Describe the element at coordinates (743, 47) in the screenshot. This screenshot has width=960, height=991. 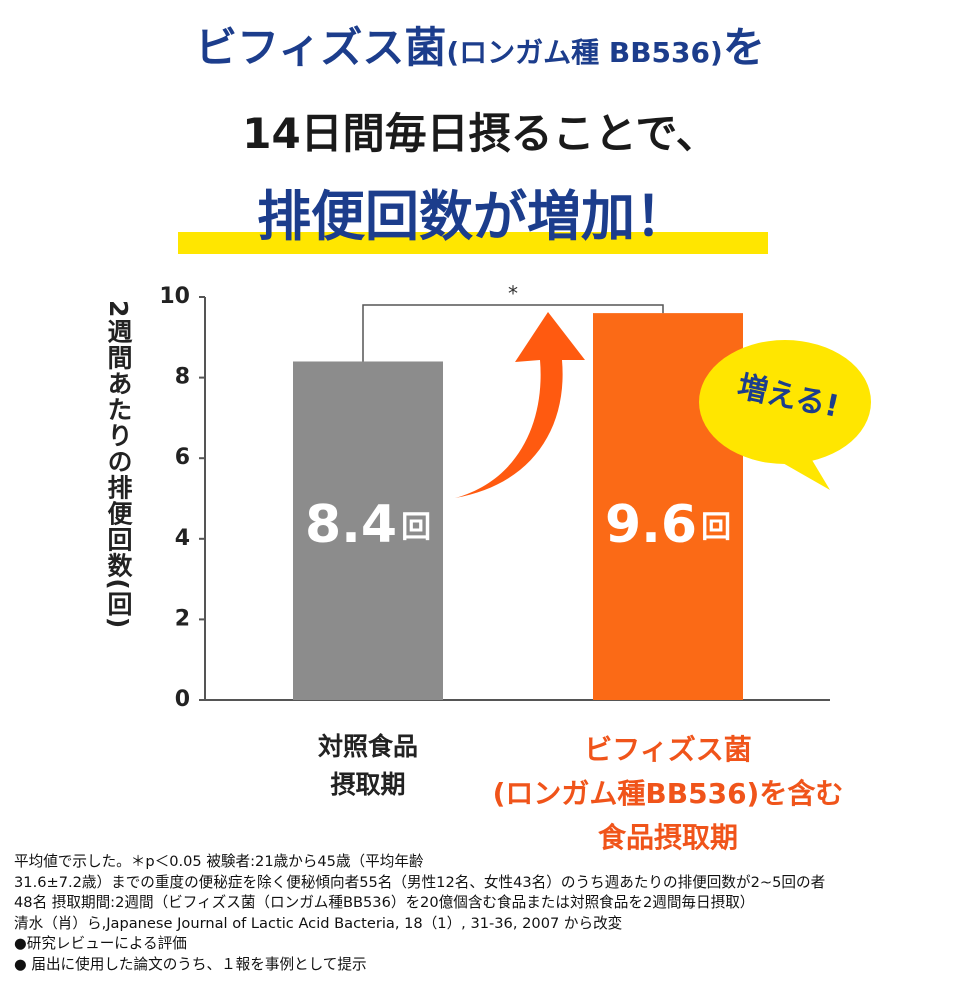
I see `title-part: を` at that location.